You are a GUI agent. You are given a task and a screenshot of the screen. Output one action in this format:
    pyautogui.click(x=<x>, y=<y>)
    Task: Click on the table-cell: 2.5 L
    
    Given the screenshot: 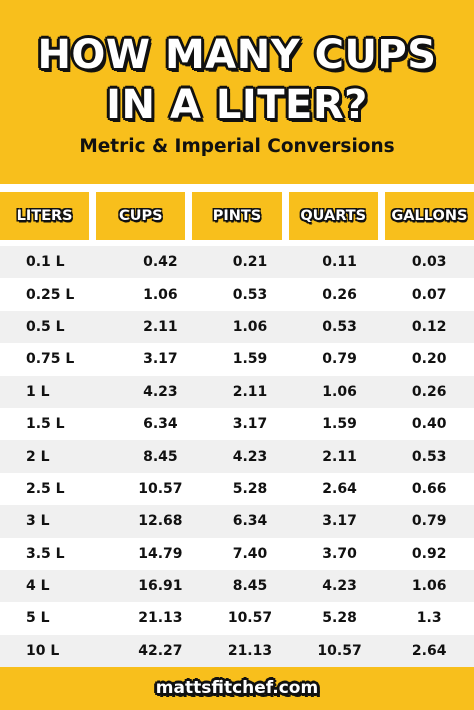 What is the action you would take?
    pyautogui.click(x=45, y=488)
    